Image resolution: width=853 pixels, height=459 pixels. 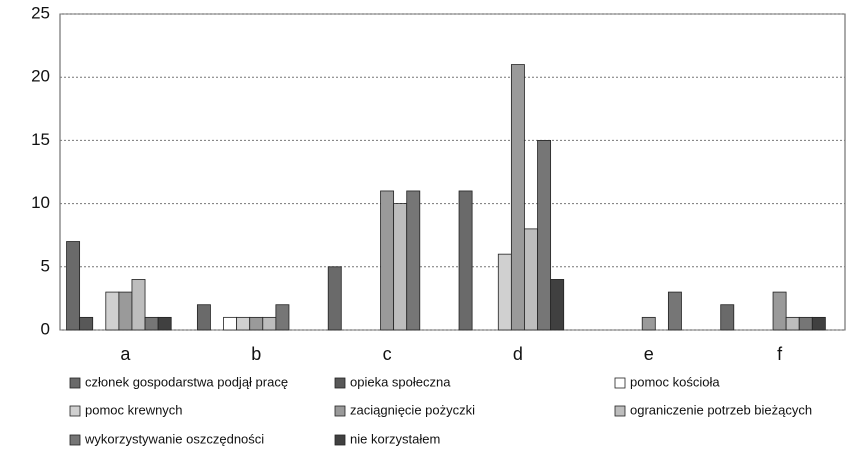 I want to click on y-tick-label: 10, so click(x=40, y=202).